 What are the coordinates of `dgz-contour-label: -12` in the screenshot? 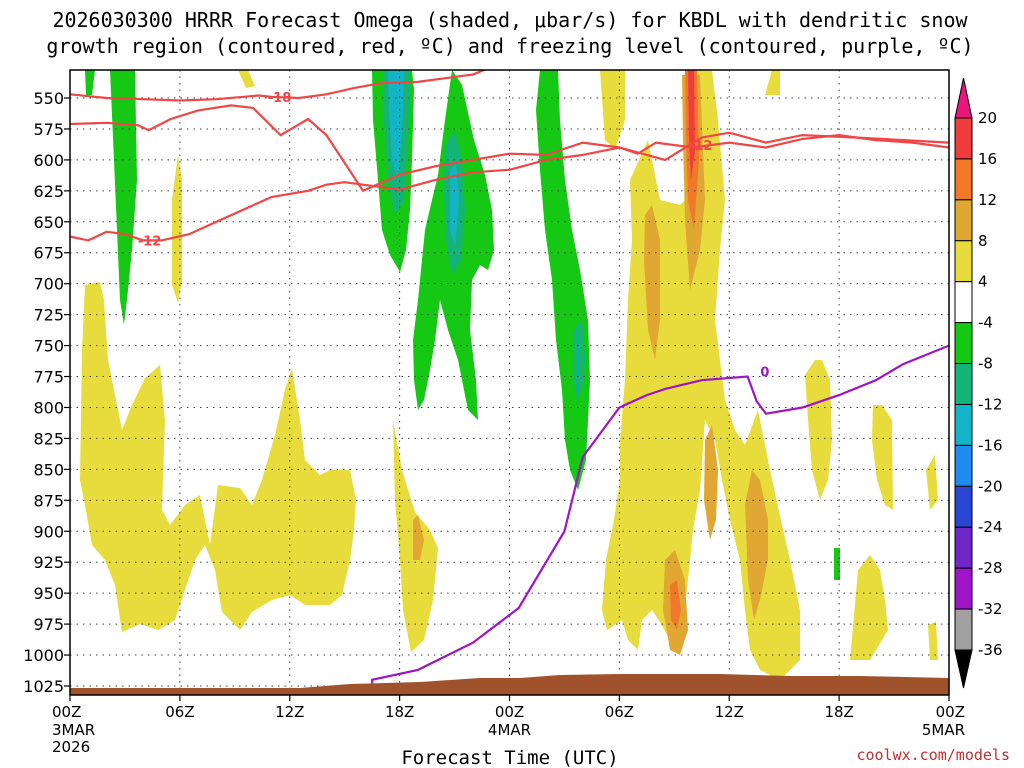 It's located at (150, 241).